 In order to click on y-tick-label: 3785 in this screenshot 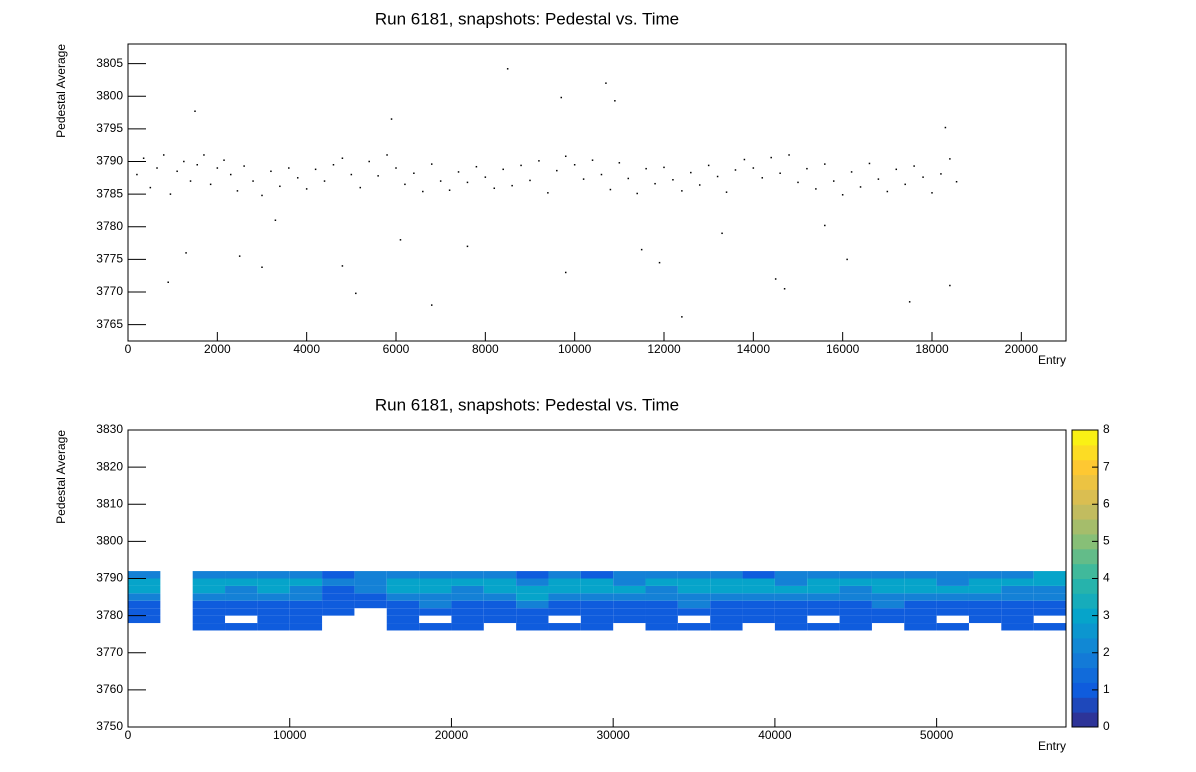, I will do `click(109, 193)`.